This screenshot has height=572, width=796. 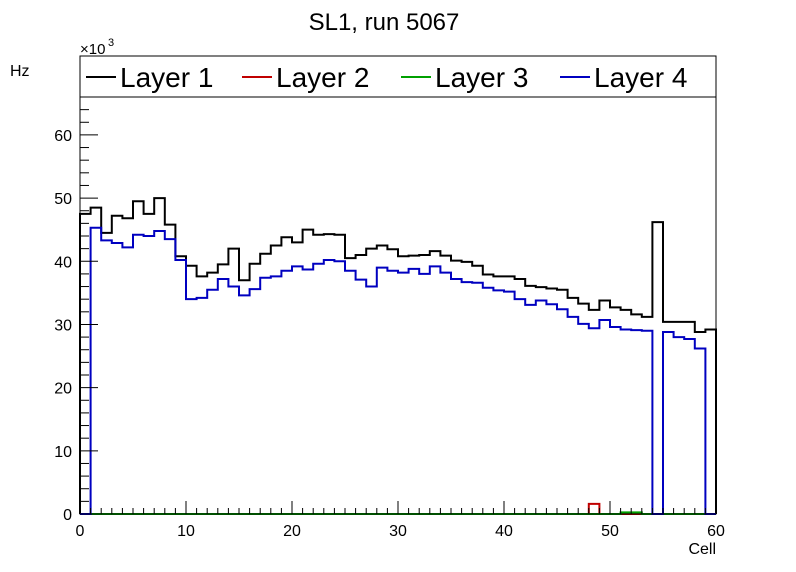 I want to click on y-tick-label: 20, so click(x=63, y=389).